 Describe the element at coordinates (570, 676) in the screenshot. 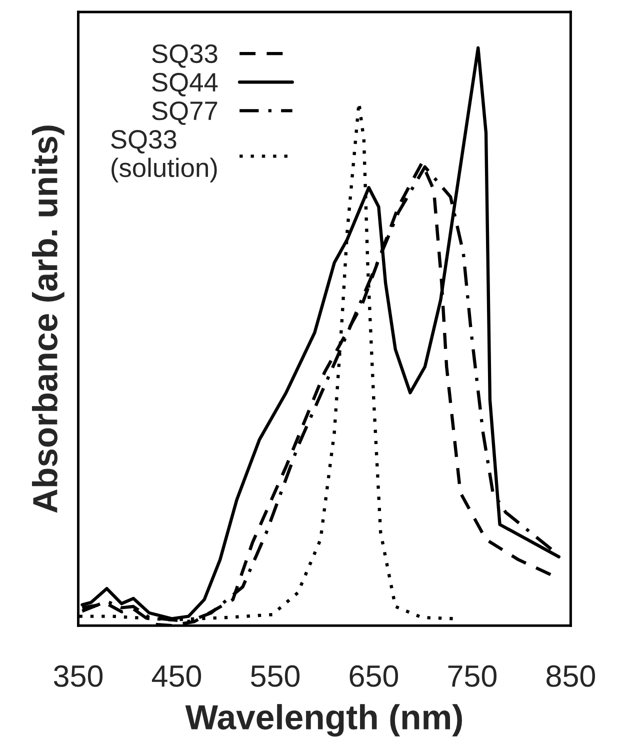

I see `x-tick-label: 850` at that location.